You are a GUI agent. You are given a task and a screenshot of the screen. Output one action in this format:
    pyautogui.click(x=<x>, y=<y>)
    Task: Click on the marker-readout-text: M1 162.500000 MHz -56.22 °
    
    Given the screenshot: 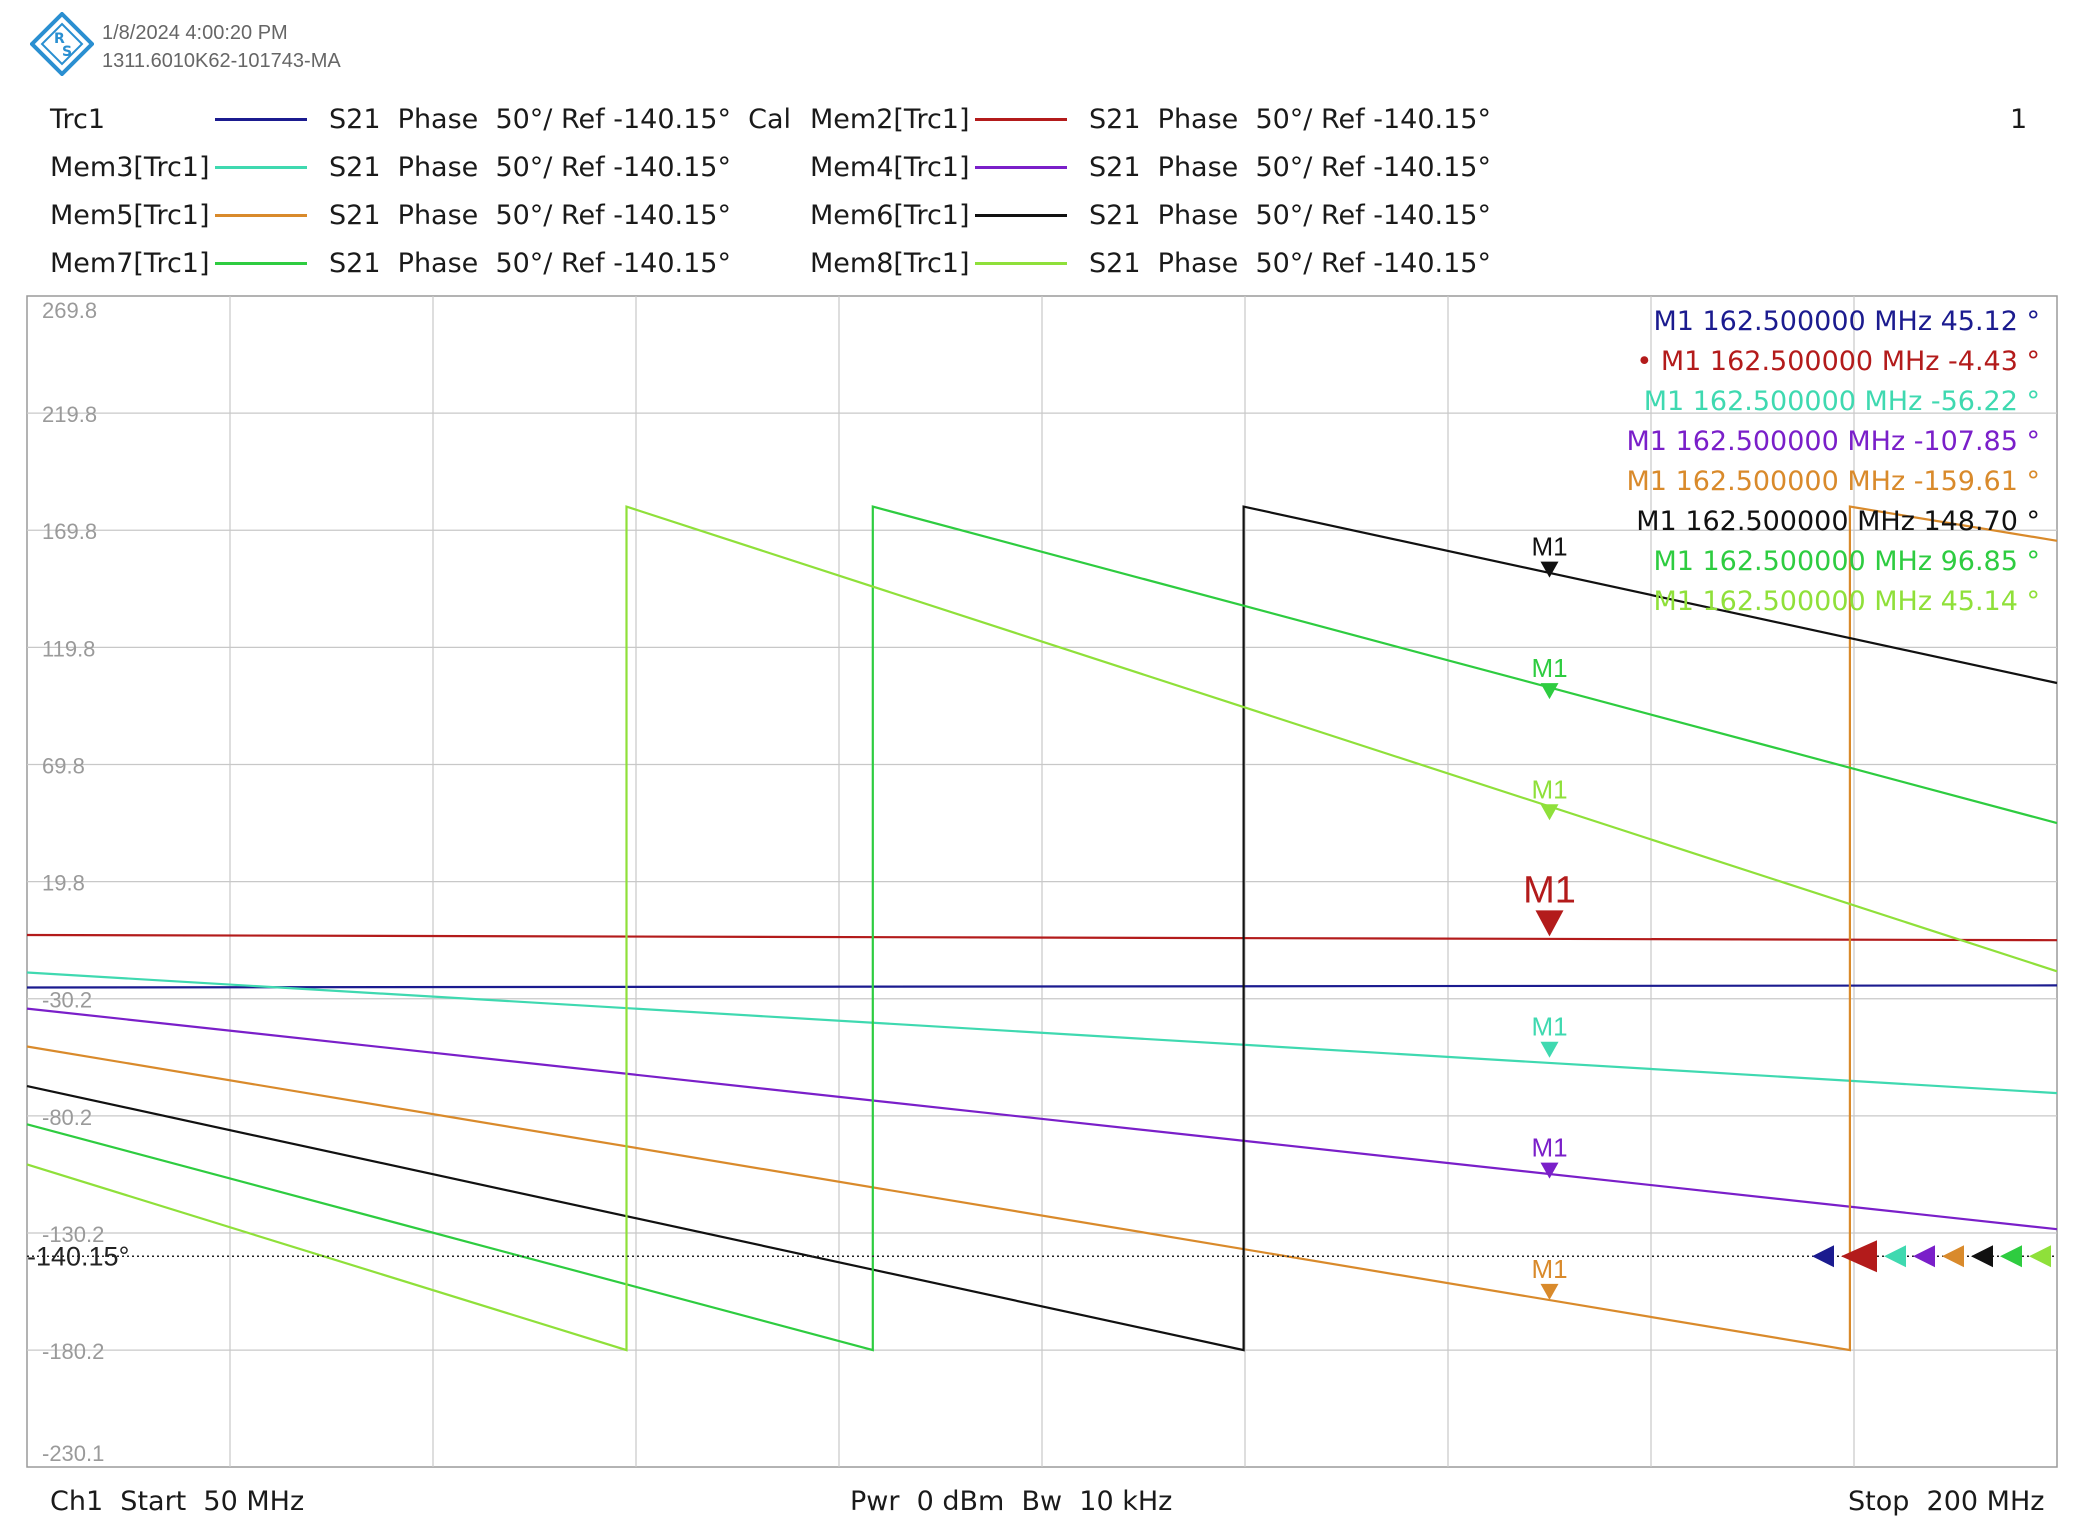 What is the action you would take?
    pyautogui.click(x=1842, y=401)
    